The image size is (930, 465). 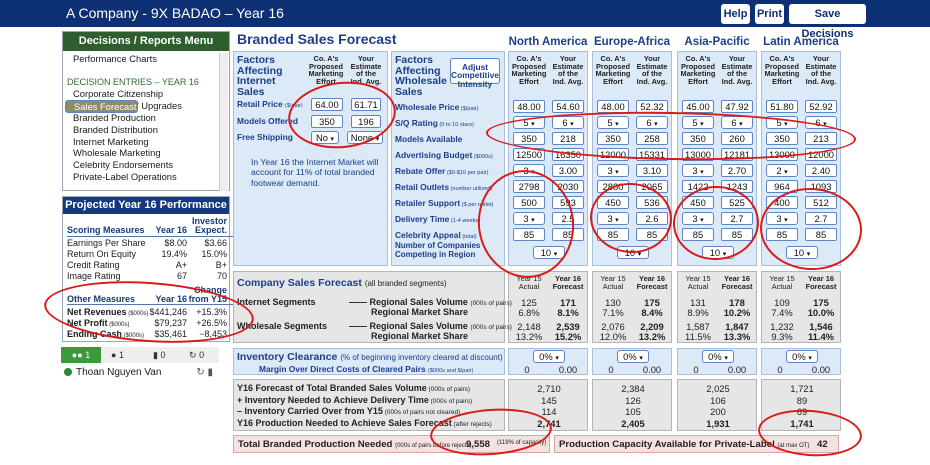 I want to click on estimate-input: 2.7, so click(x=821, y=218).